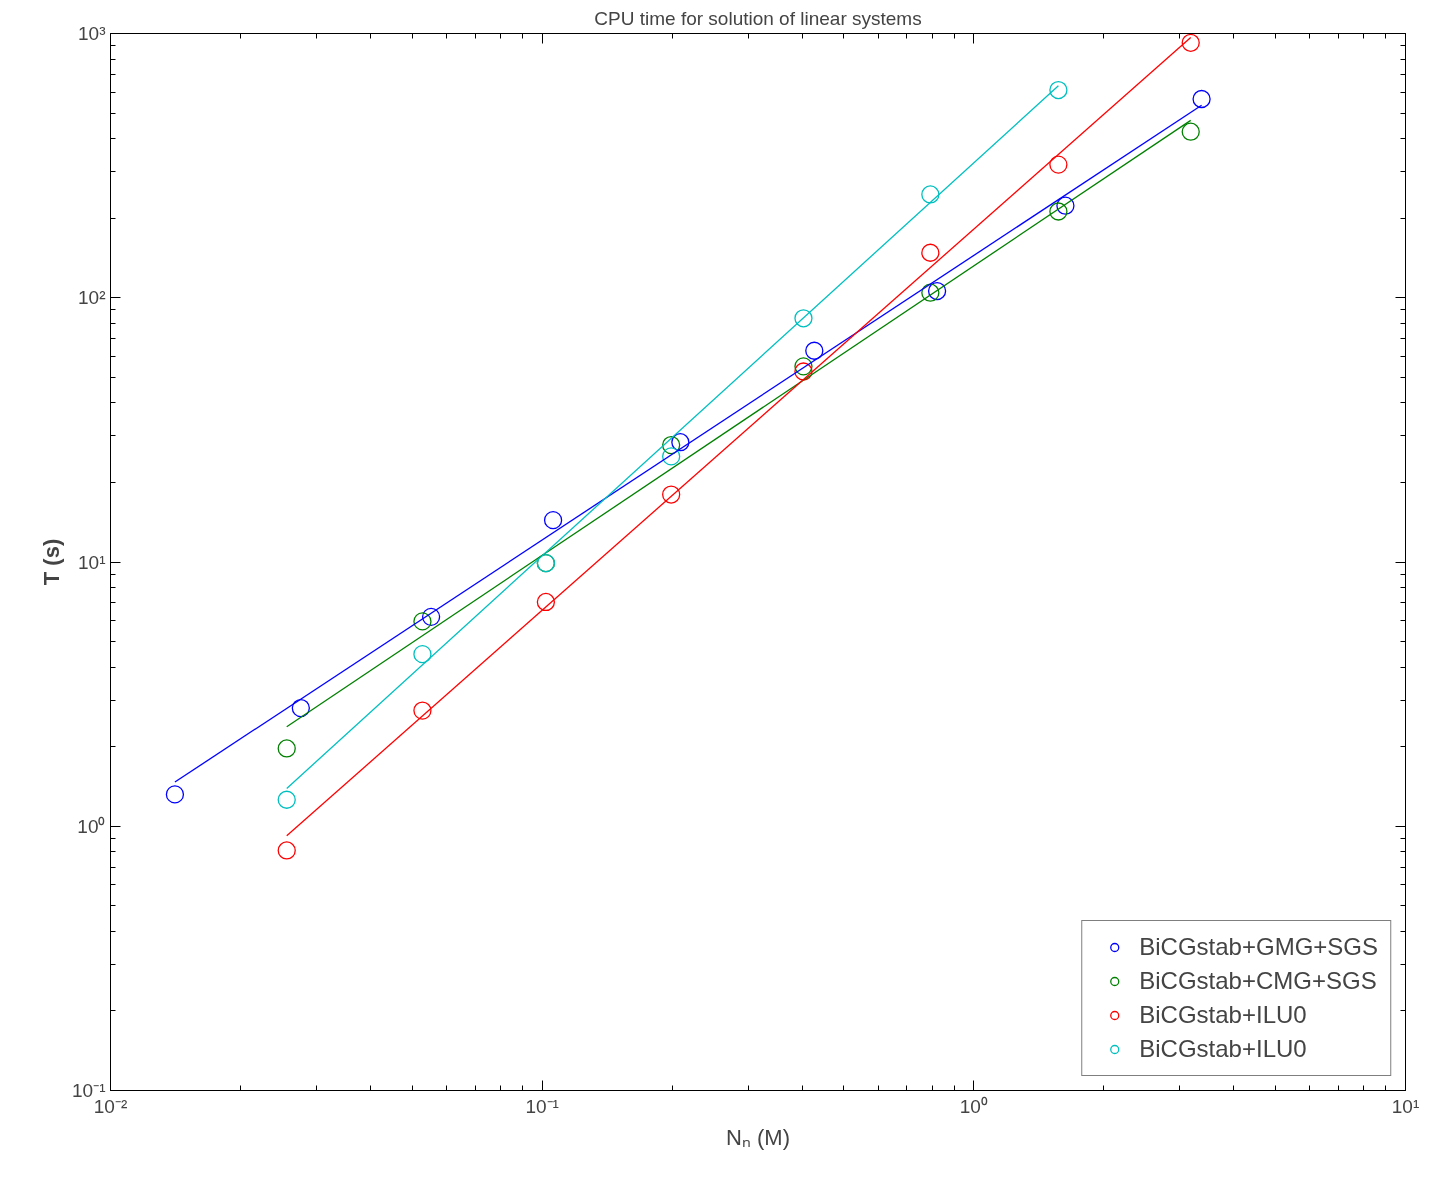  I want to click on legend-label: BiCGstab+GMG+SGS, so click(1258, 947).